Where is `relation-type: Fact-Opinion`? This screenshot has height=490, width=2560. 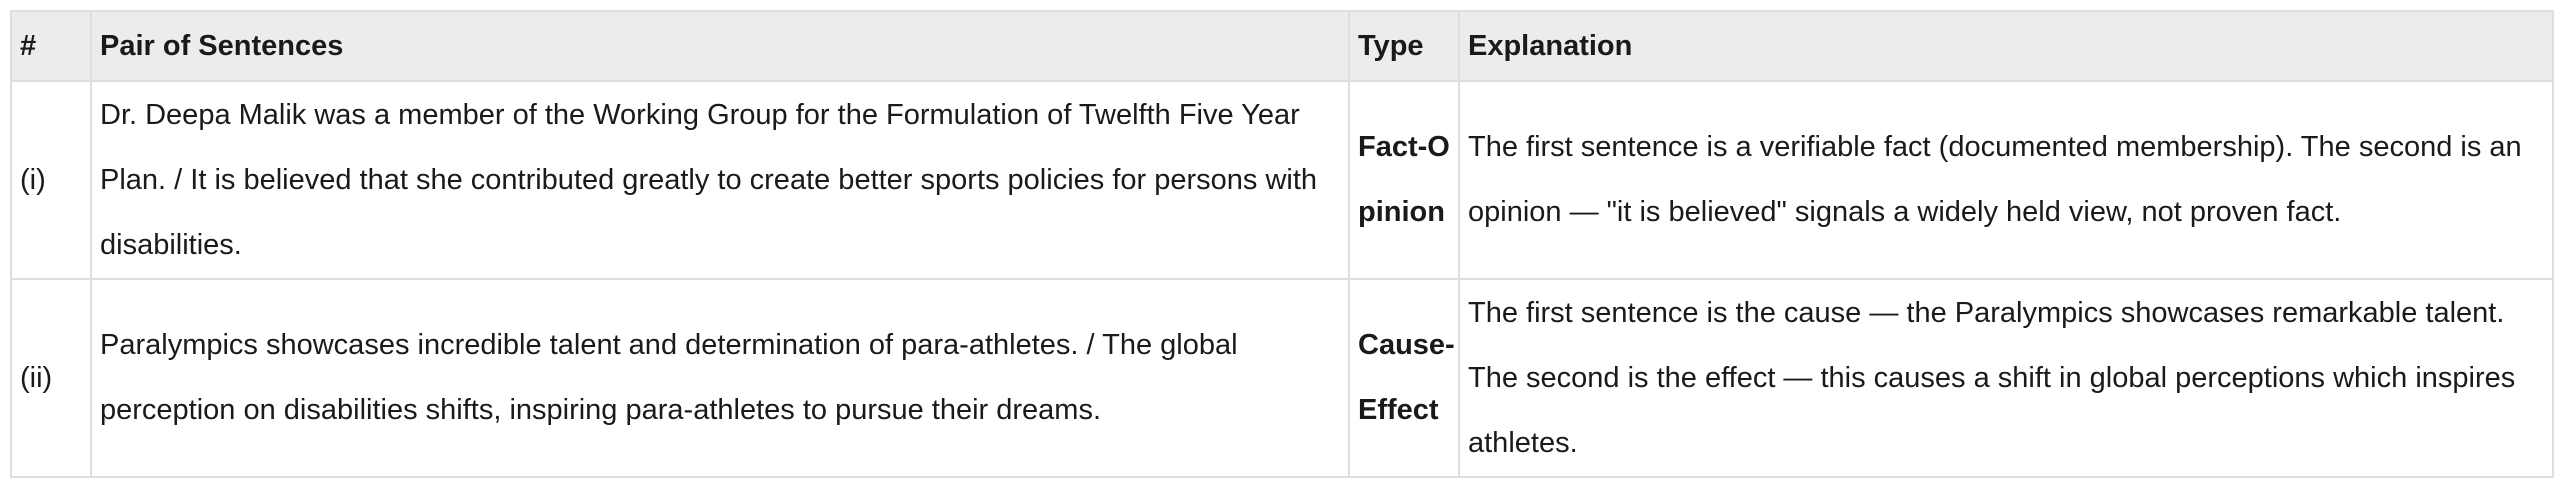 relation-type: Fact-Opinion is located at coordinates (1404, 180).